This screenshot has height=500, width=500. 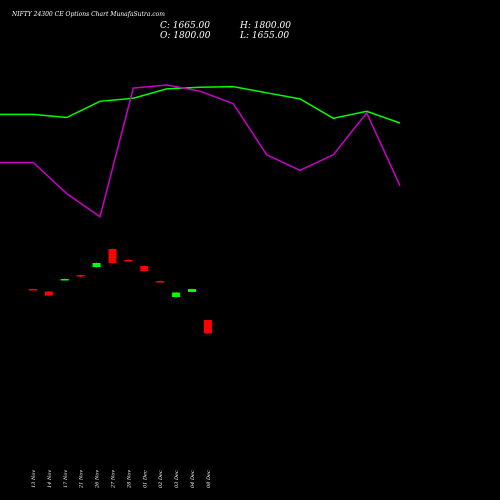 What do you see at coordinates (98, 479) in the screenshot?
I see `x-tick-label: 26 Nov` at bounding box center [98, 479].